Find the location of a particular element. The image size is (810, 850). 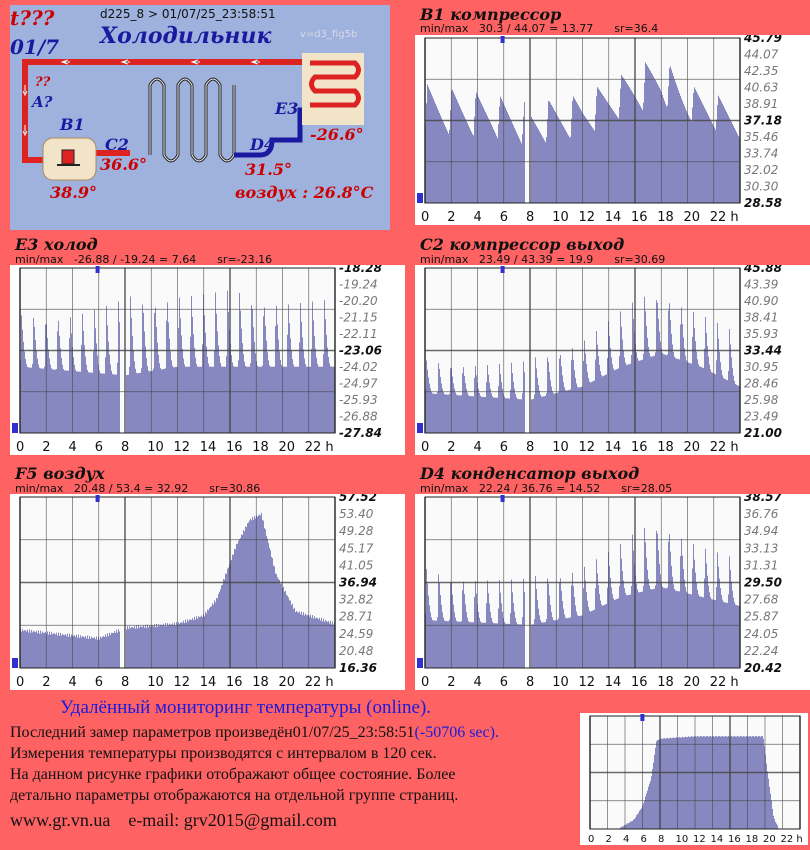

email-link: e-mail: grv2015@gmail.com is located at coordinates (232, 820).